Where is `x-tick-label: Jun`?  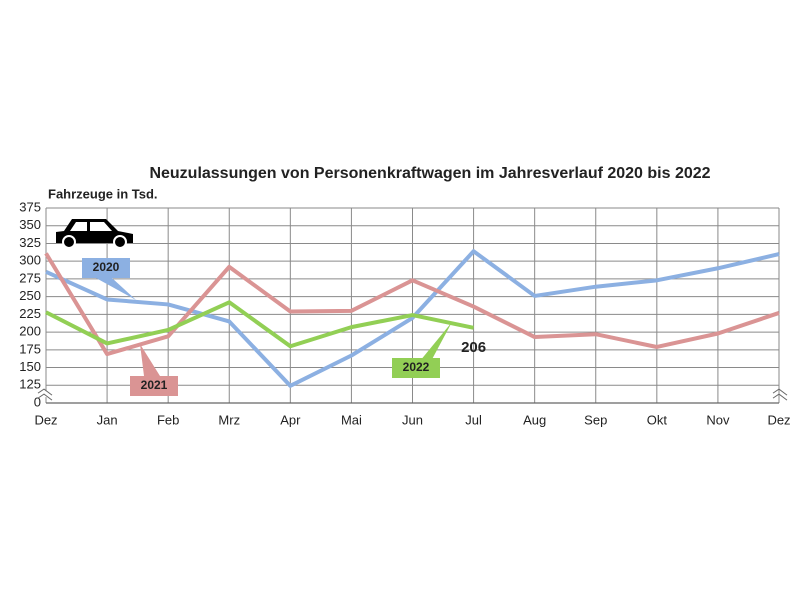 x-tick-label: Jun is located at coordinates (412, 419).